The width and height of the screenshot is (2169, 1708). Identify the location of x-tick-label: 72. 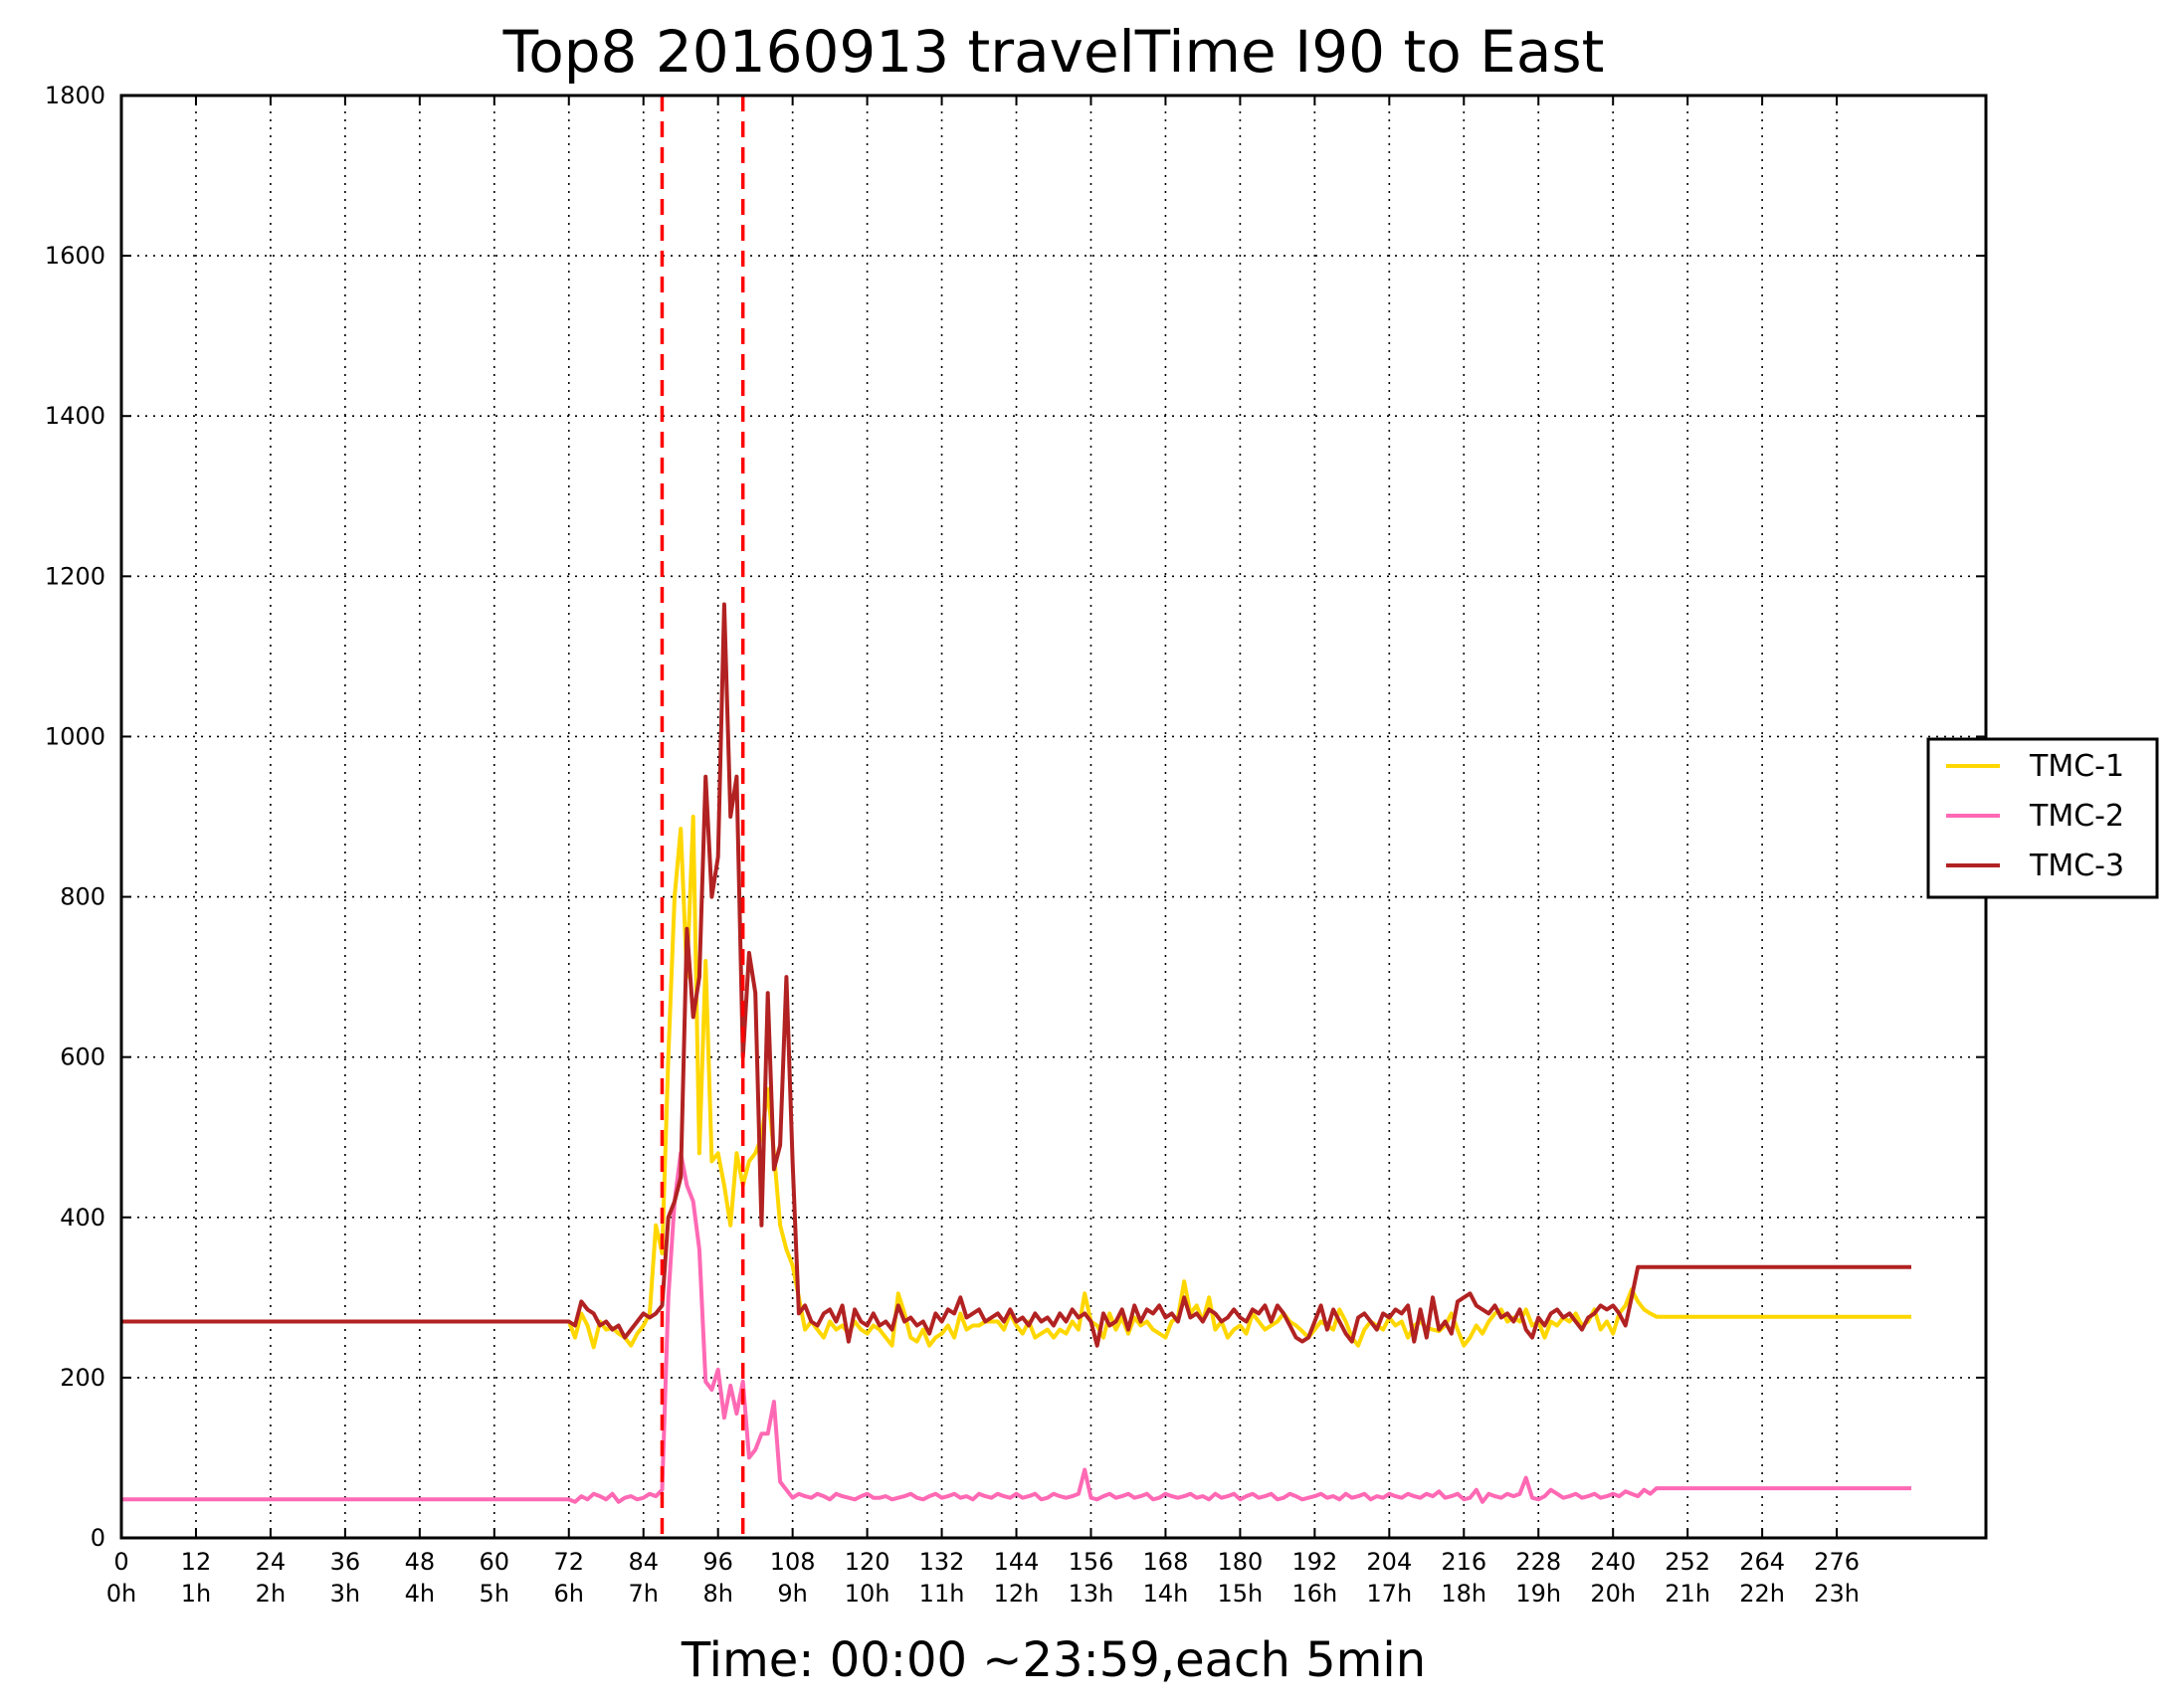
(568, 1562).